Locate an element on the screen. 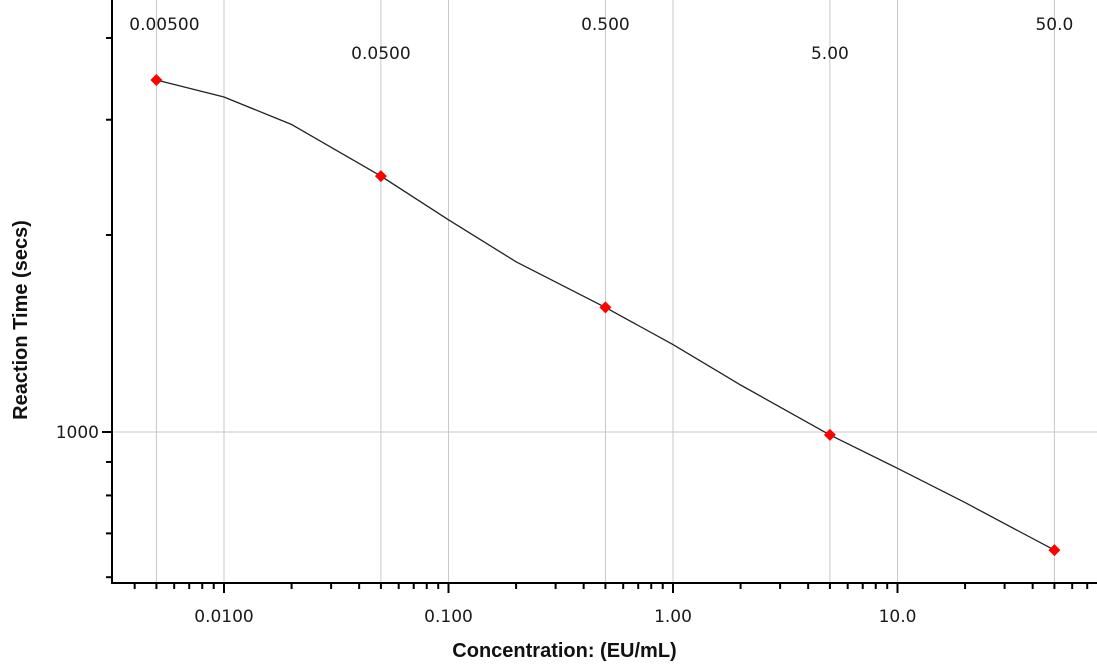 The width and height of the screenshot is (1097, 669). x-axis-title: Concentration: (EU/mL) is located at coordinates (564, 651).